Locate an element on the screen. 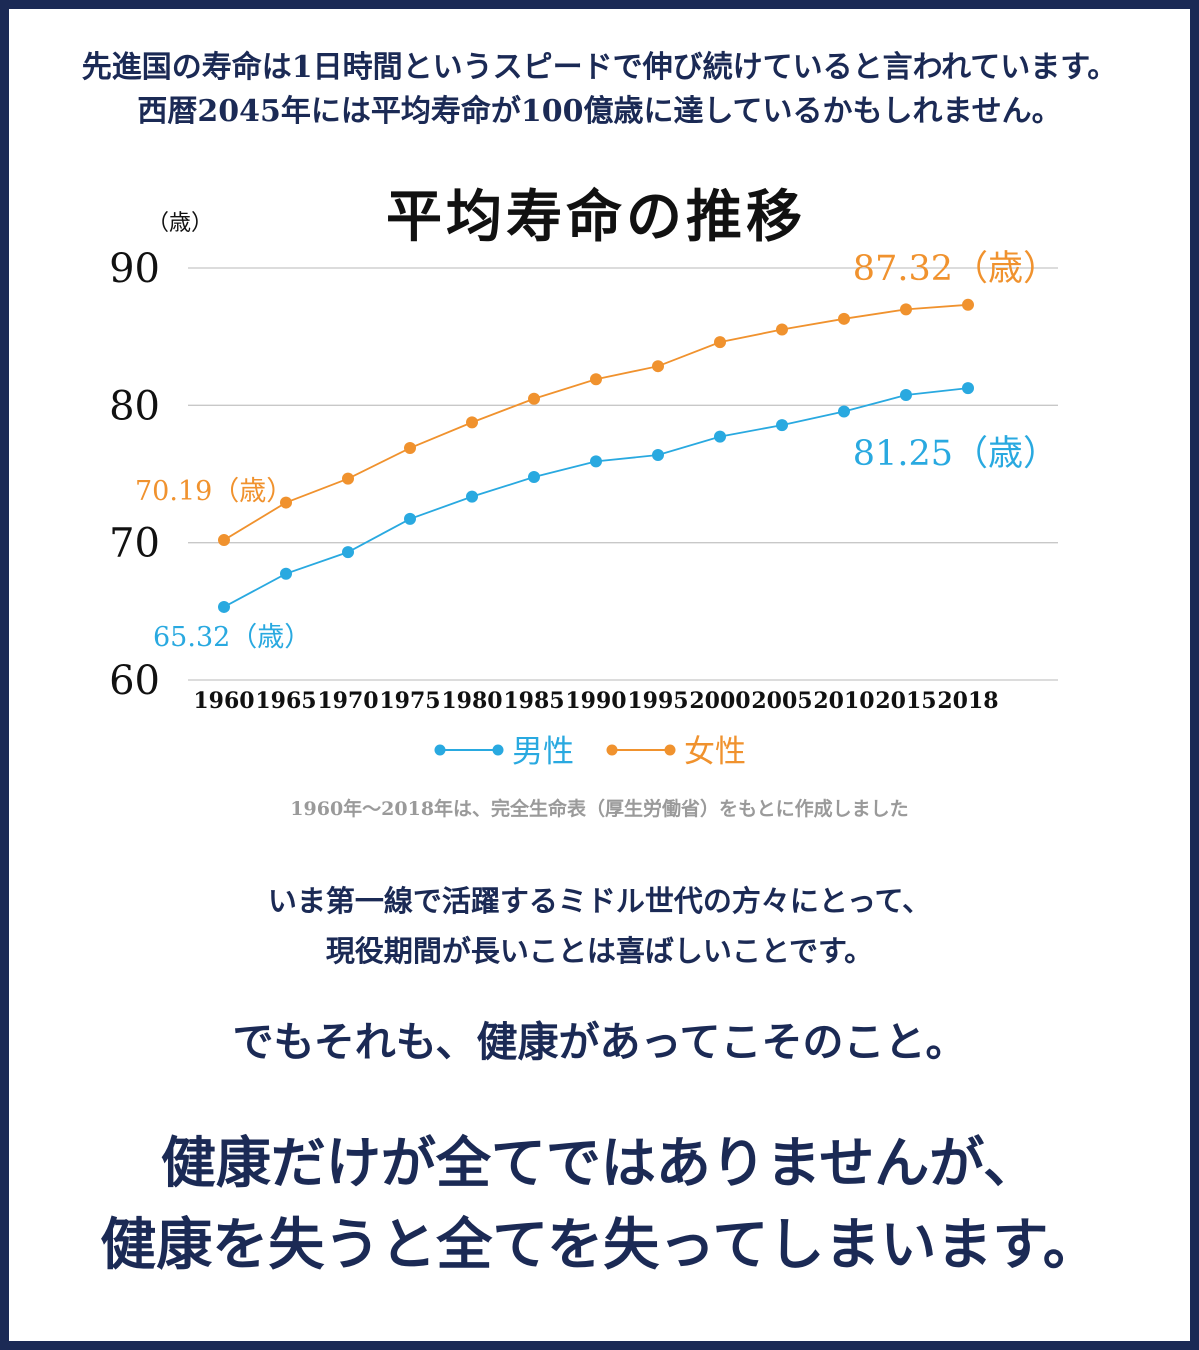  highlight-message-wrap: でもそれも、健康があってこそのこと。 is located at coordinates (599, 1038).